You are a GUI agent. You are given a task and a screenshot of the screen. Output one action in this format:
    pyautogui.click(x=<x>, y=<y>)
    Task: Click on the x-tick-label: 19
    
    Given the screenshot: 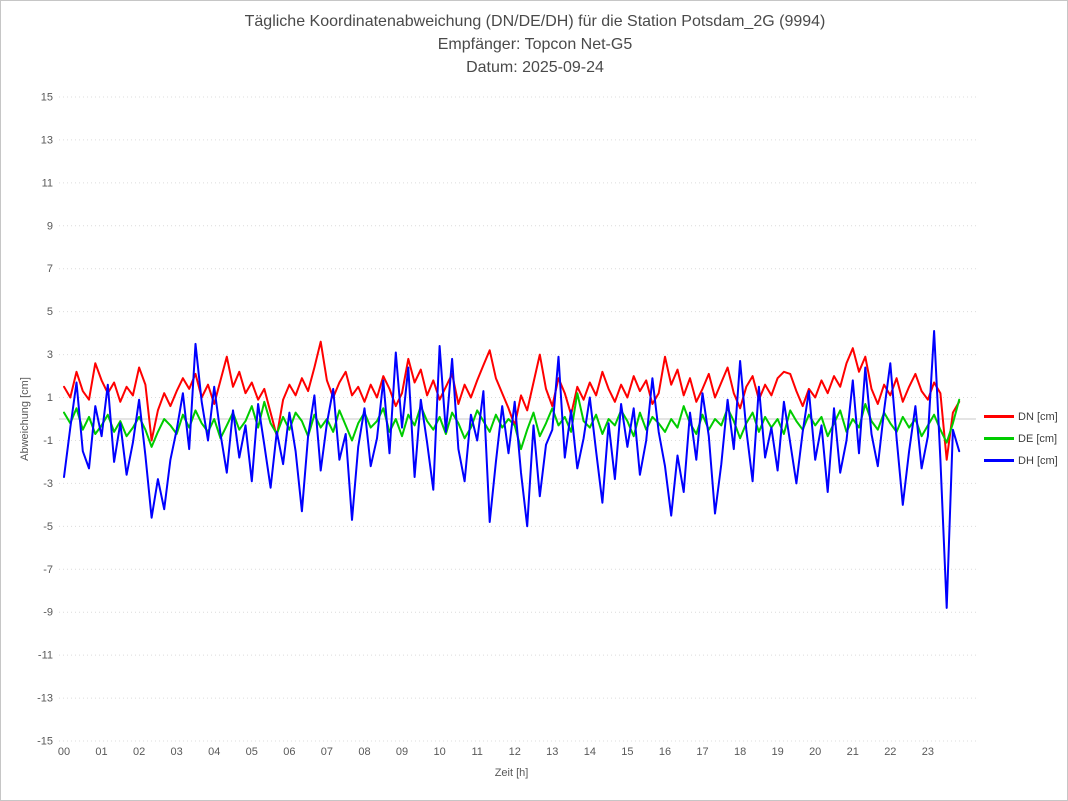 What is the action you would take?
    pyautogui.click(x=778, y=752)
    